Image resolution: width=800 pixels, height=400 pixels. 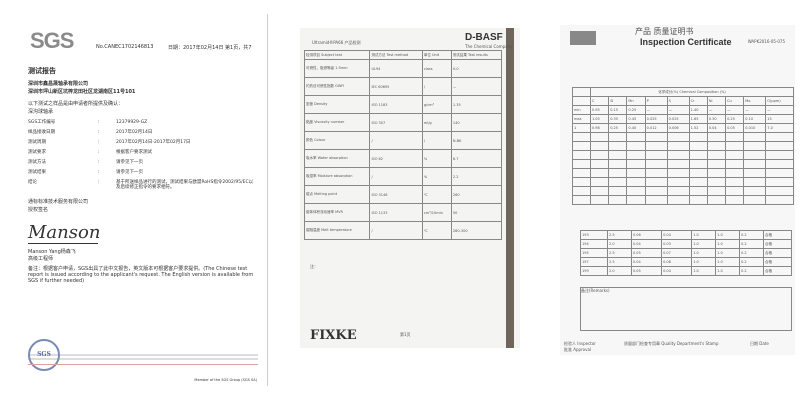 I want to click on title-en: Inspection Certificate, so click(x=686, y=42).